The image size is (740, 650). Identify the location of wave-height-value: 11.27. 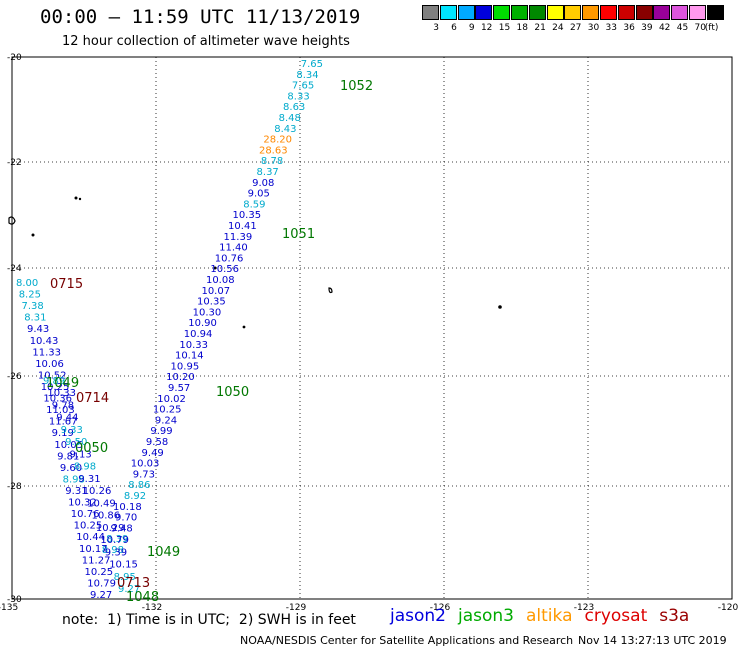
(96, 560).